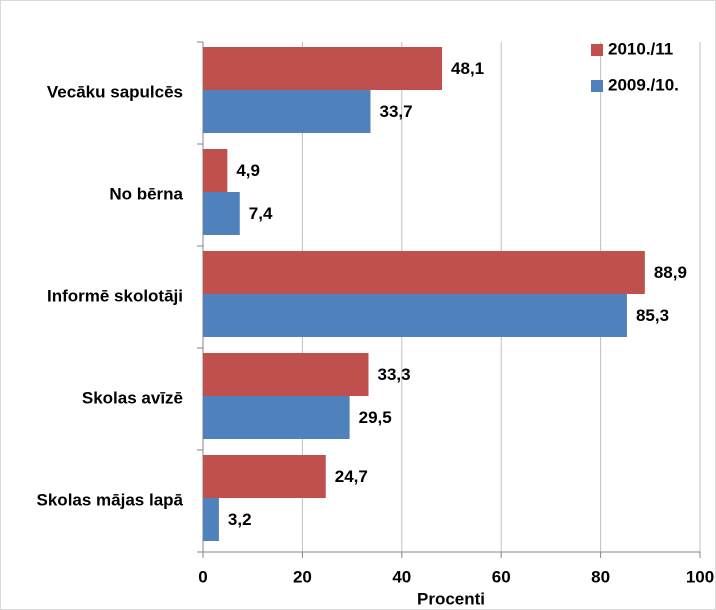 This screenshot has height=610, width=716. What do you see at coordinates (643, 84) in the screenshot?
I see `legend-label: 2009./10.` at bounding box center [643, 84].